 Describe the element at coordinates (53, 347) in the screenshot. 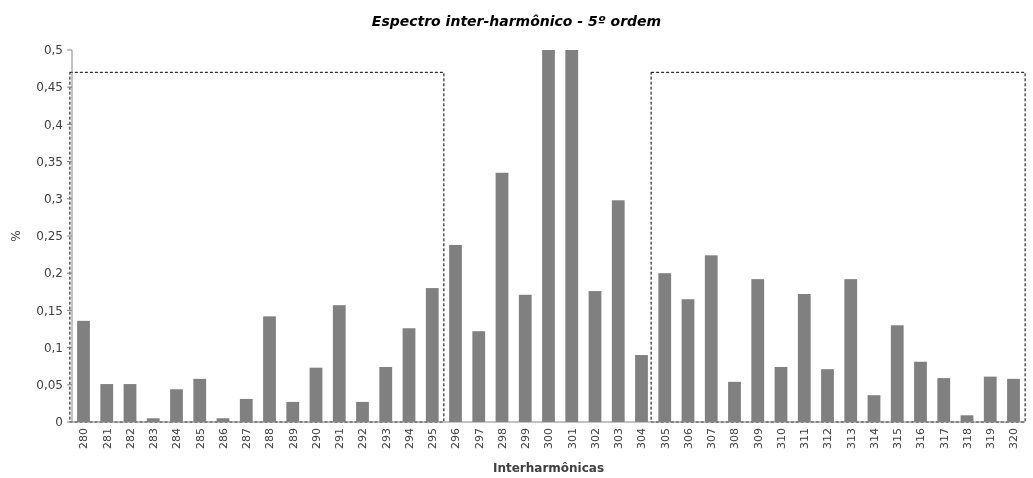

I see `y-tick-label: 0,1` at that location.